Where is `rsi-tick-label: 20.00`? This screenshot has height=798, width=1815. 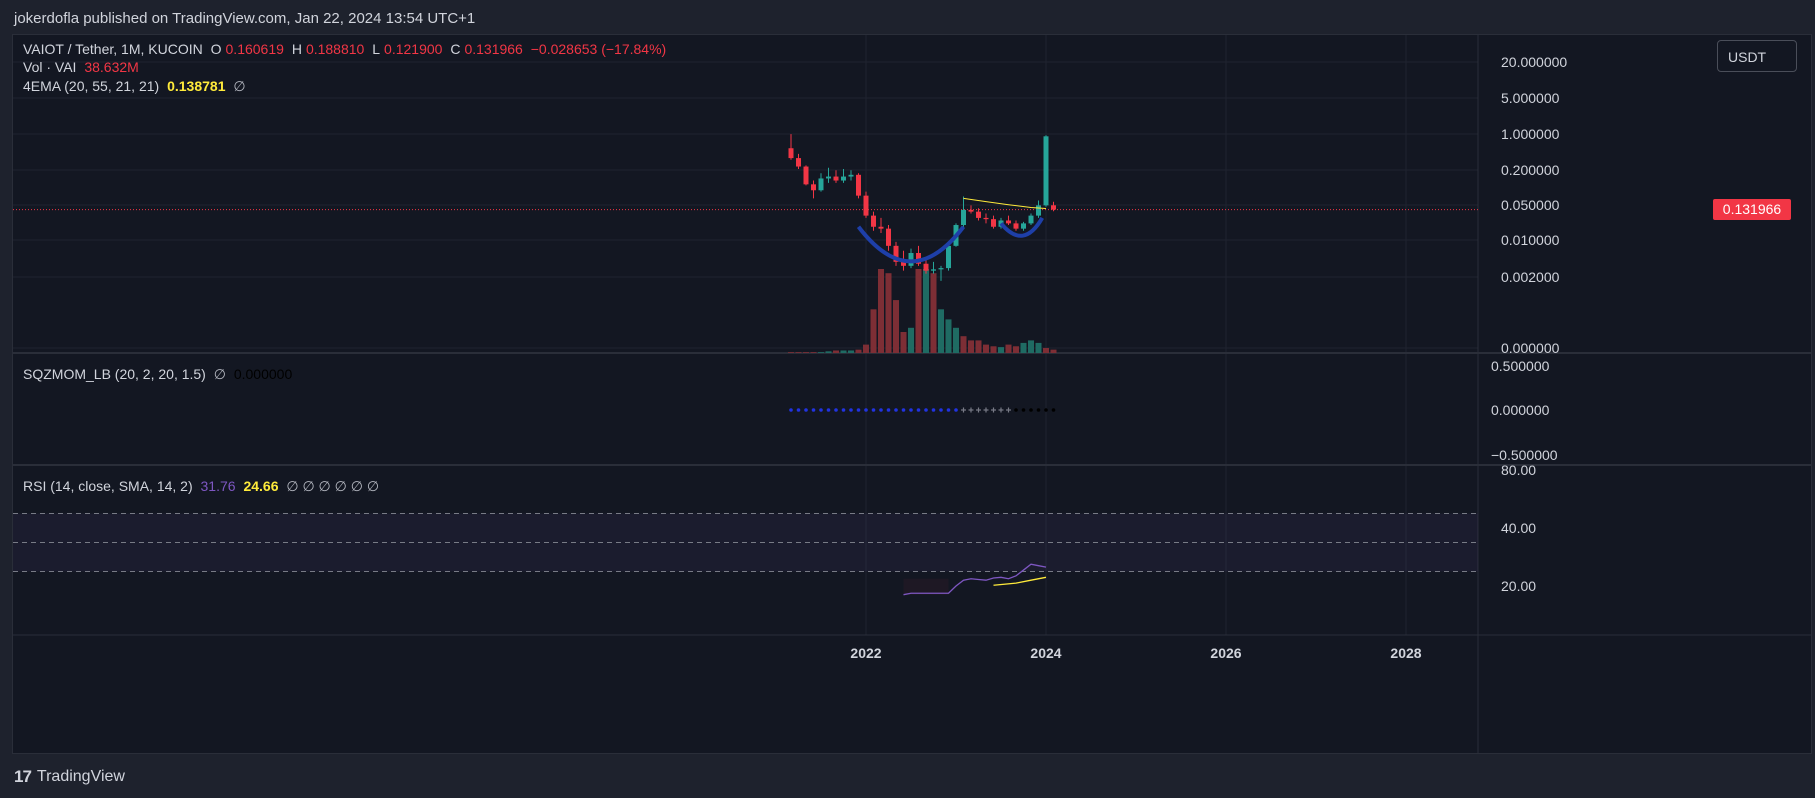 rsi-tick-label: 20.00 is located at coordinates (1518, 586).